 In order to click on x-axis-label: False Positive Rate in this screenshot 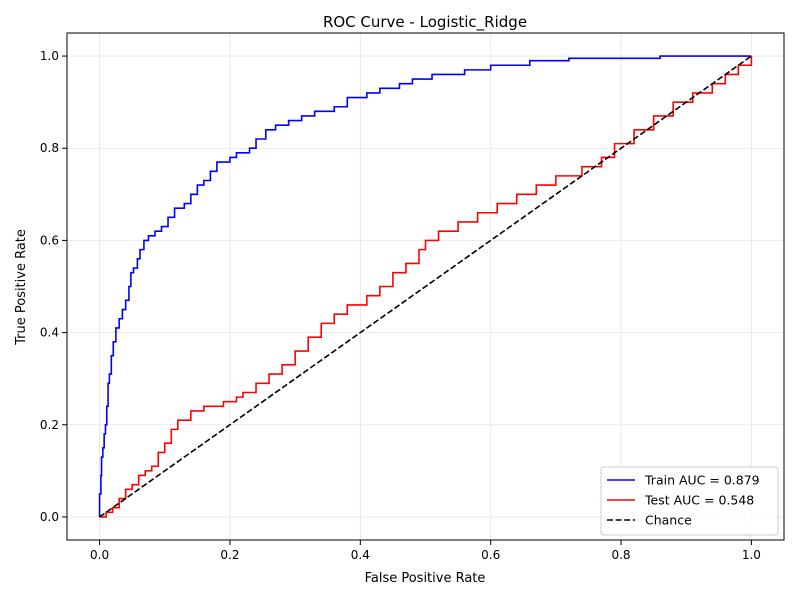, I will do `click(425, 578)`.